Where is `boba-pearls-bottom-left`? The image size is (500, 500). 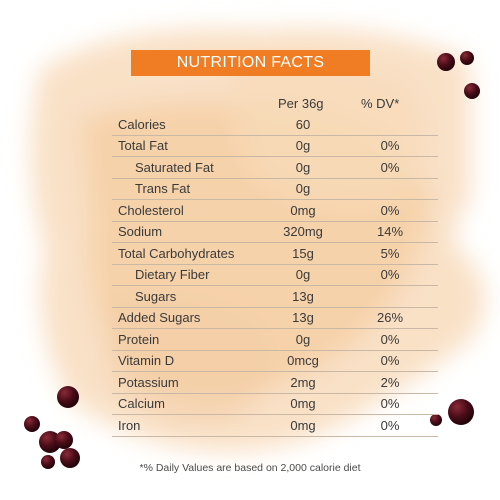
boba-pearls-bottom-left is located at coordinates (52, 427).